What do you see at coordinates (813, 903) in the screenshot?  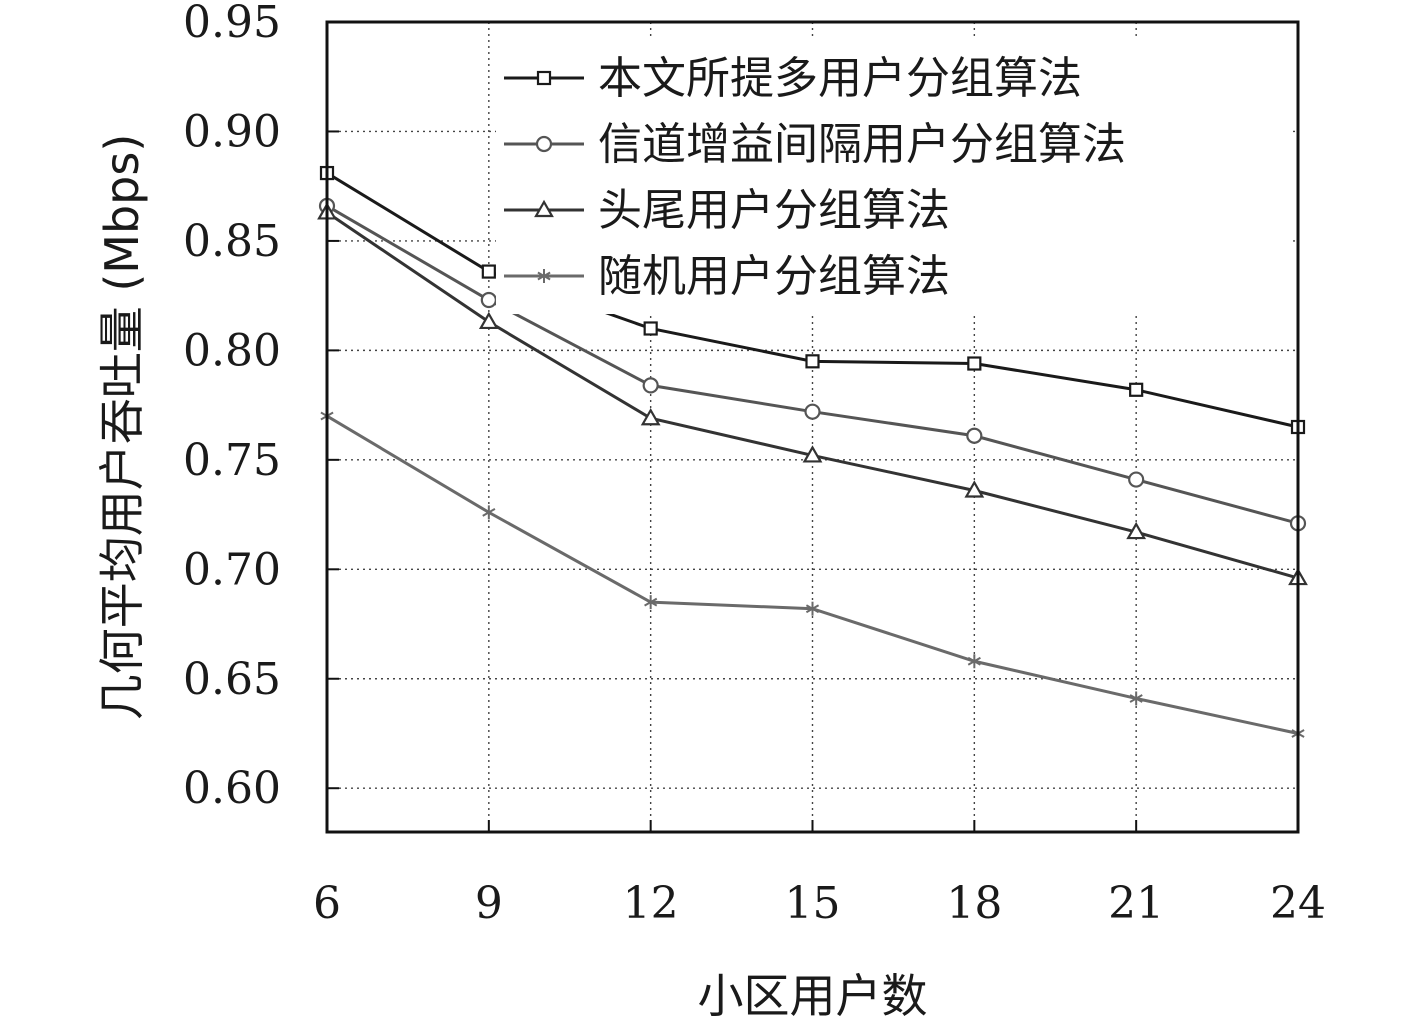 I see `x-tick-label: 15` at bounding box center [813, 903].